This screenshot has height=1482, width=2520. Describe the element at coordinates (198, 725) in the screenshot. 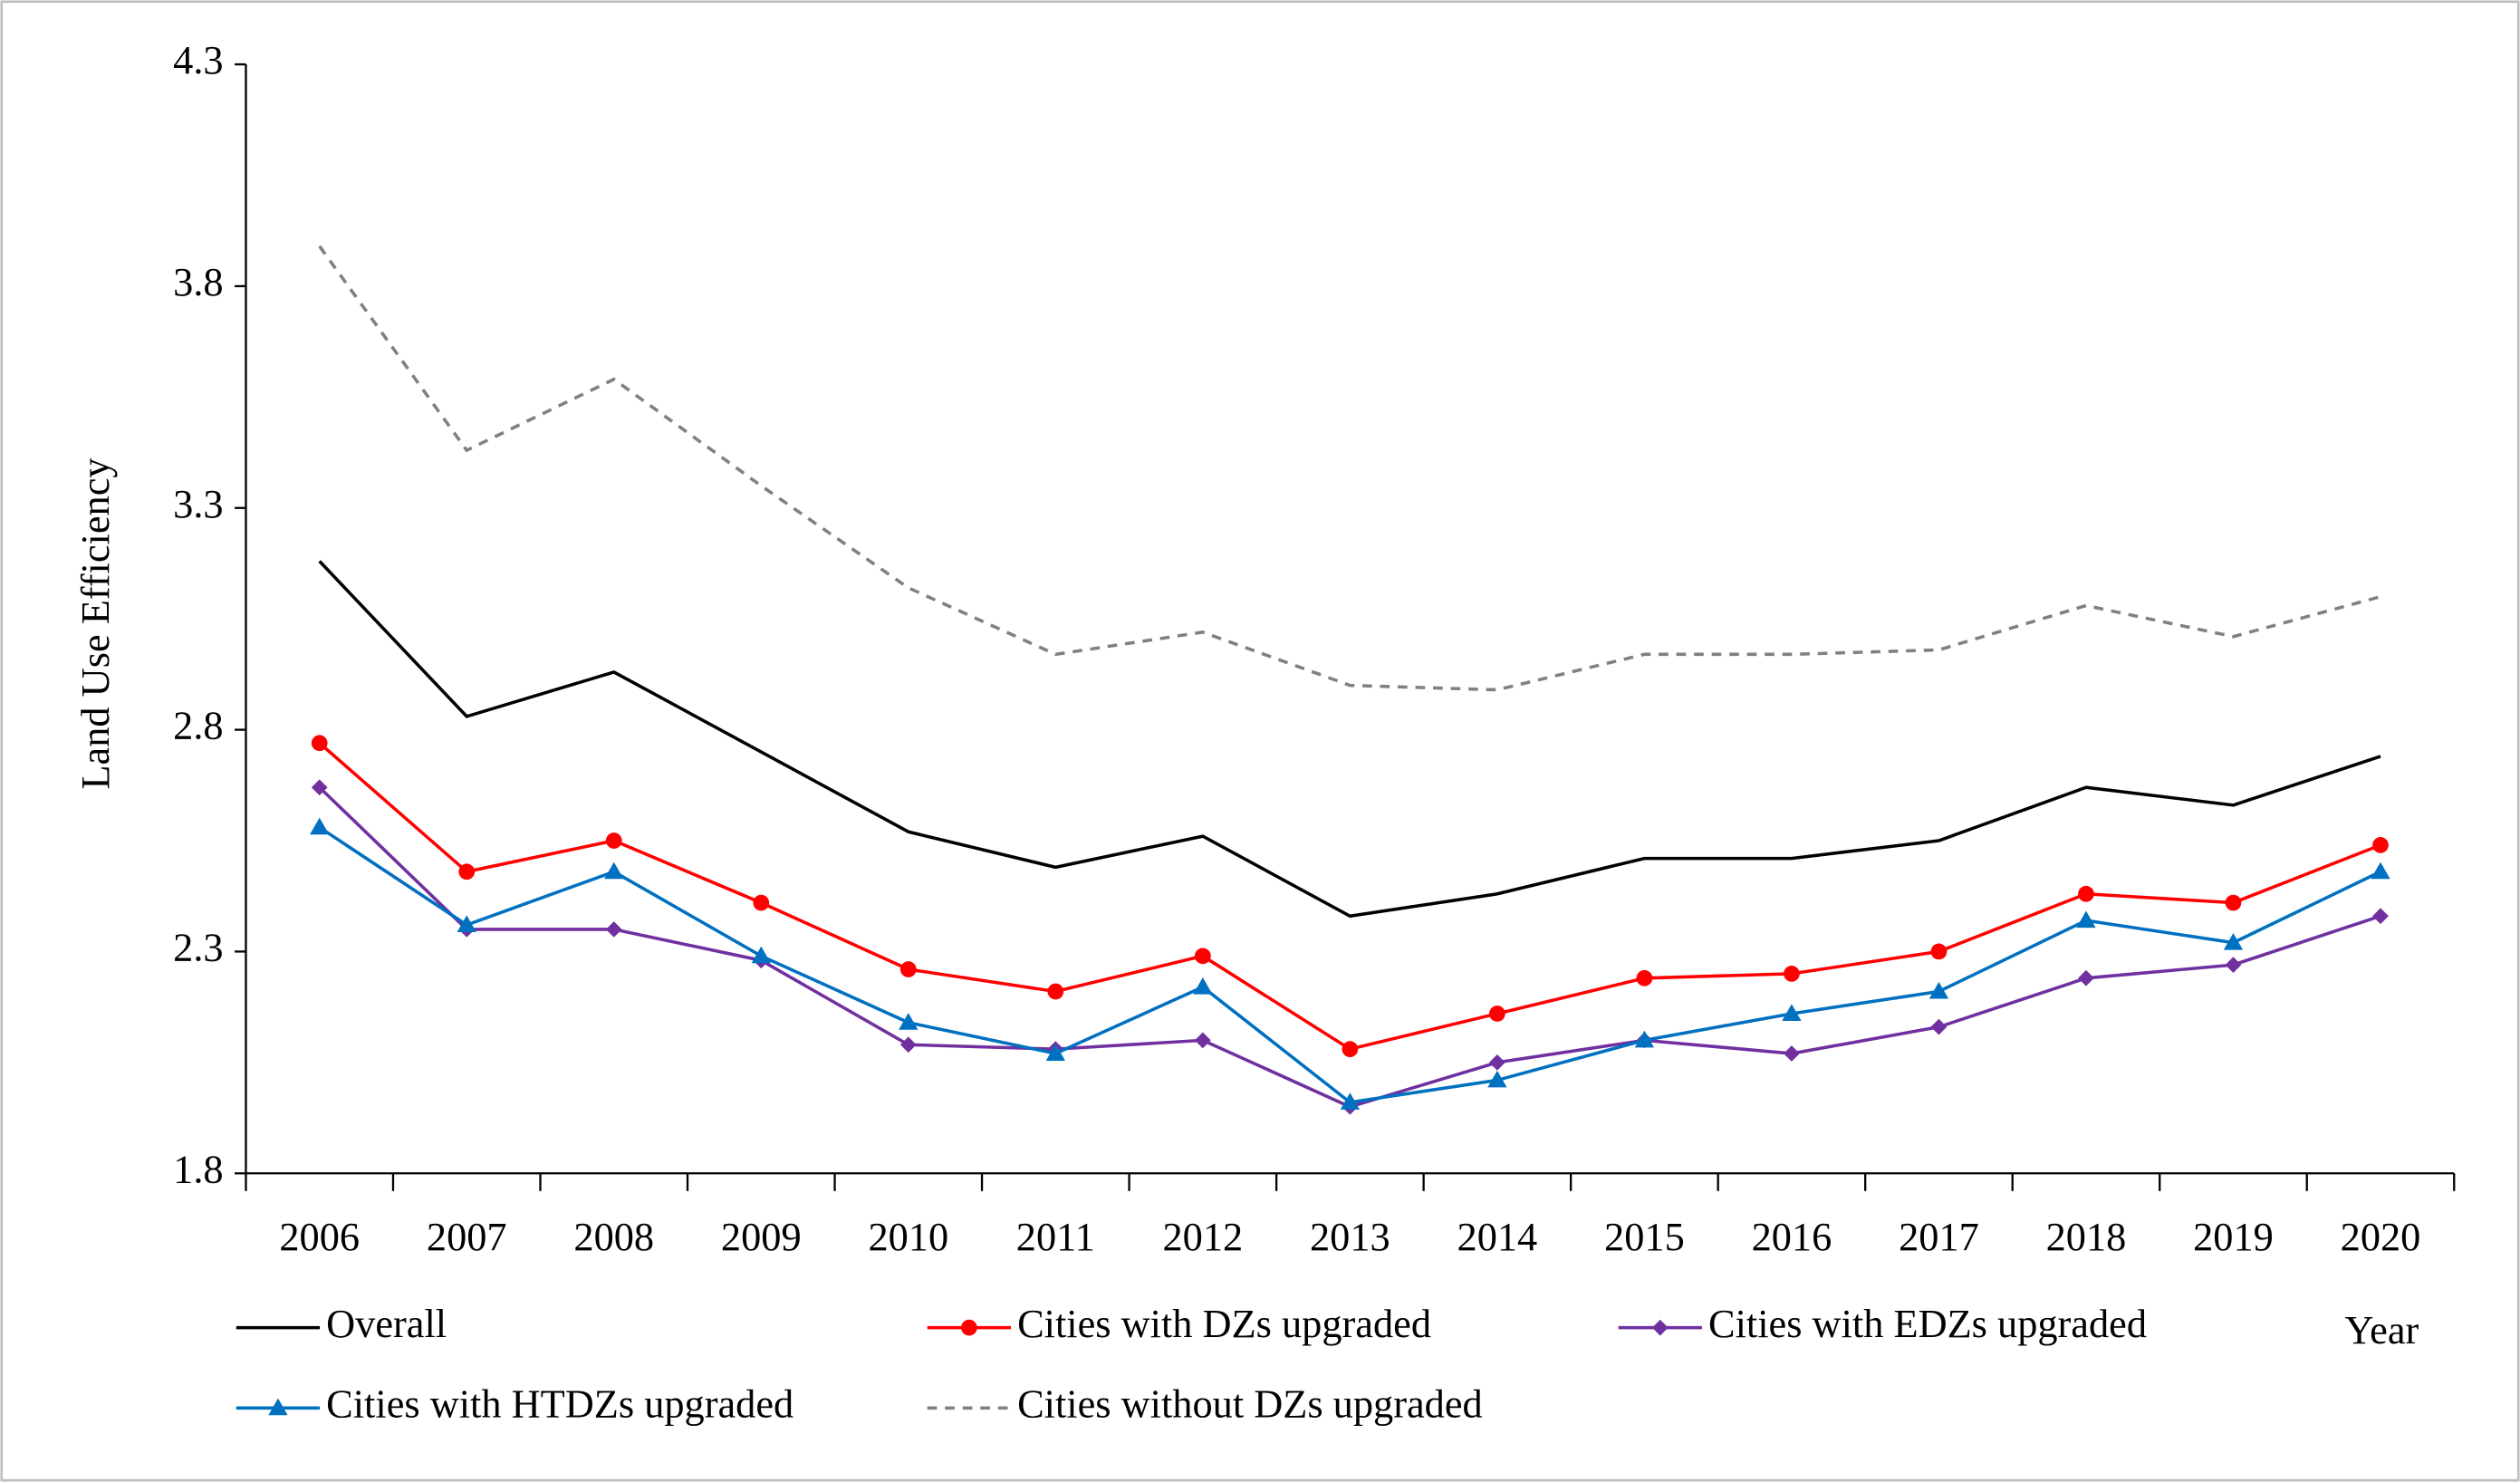

I see `y-tick-label: 2.8` at that location.